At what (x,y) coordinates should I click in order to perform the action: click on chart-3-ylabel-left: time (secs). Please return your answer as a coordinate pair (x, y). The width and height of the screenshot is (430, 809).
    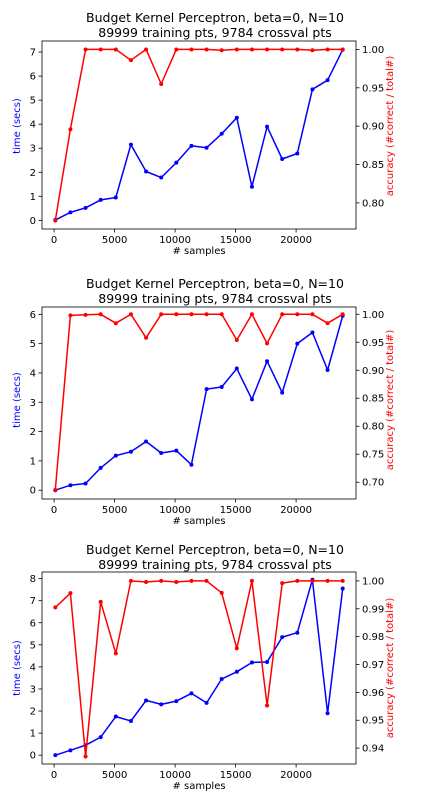
    Looking at the image, I should click on (17, 668).